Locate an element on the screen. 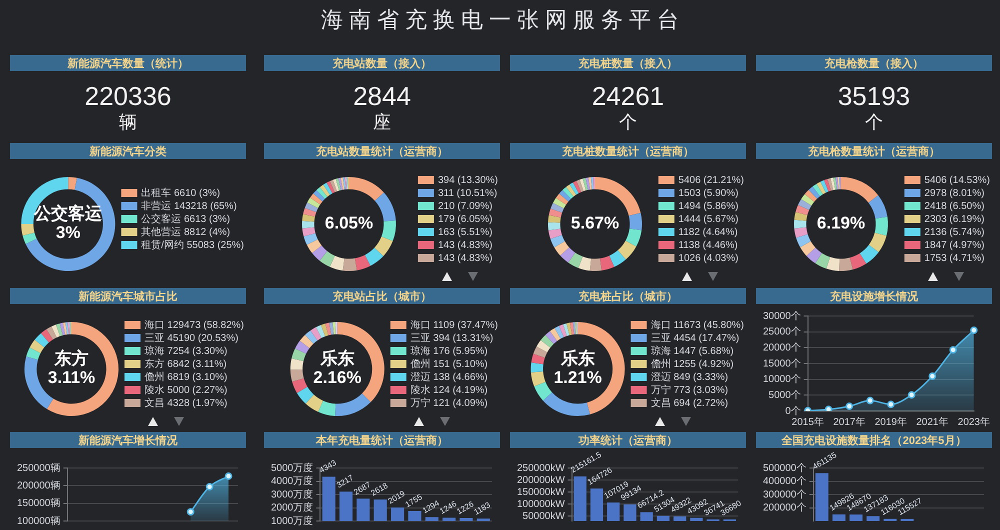 The height and width of the screenshot is (530, 1000). legend-label: 琼海 1447 (5.68%) is located at coordinates (692, 350).